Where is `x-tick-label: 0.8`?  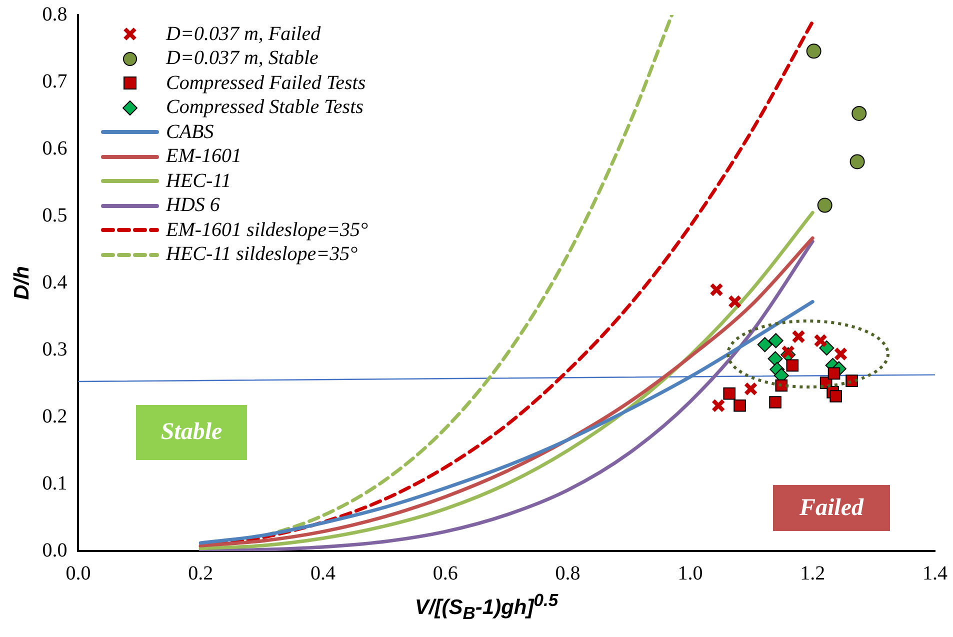
x-tick-label: 0.8 is located at coordinates (567, 573).